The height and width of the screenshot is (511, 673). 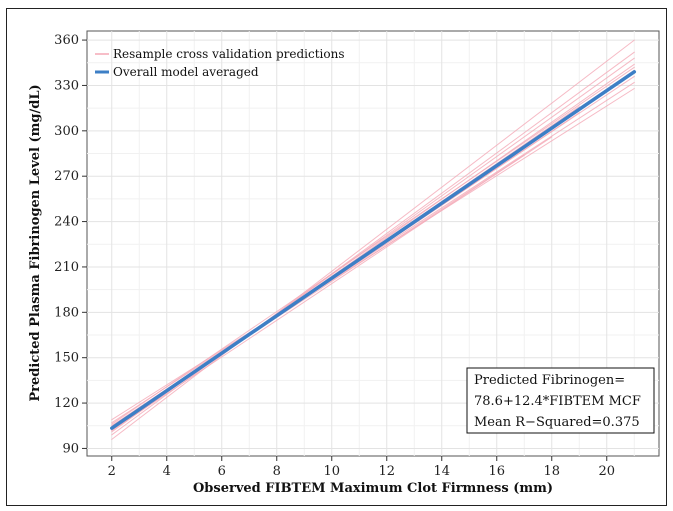 What do you see at coordinates (70, 244) in the screenshot?
I see `y-axis-ticks: 90 120 150 180 210 240 270 300 330 360` at bounding box center [70, 244].